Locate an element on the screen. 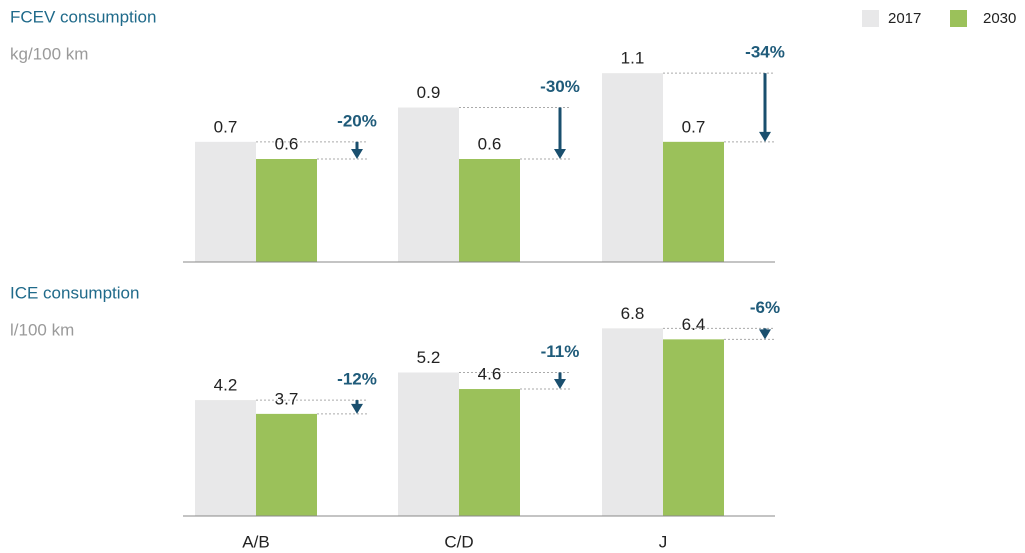 This screenshot has width=1025, height=553. change-label: -30% is located at coordinates (560, 86).